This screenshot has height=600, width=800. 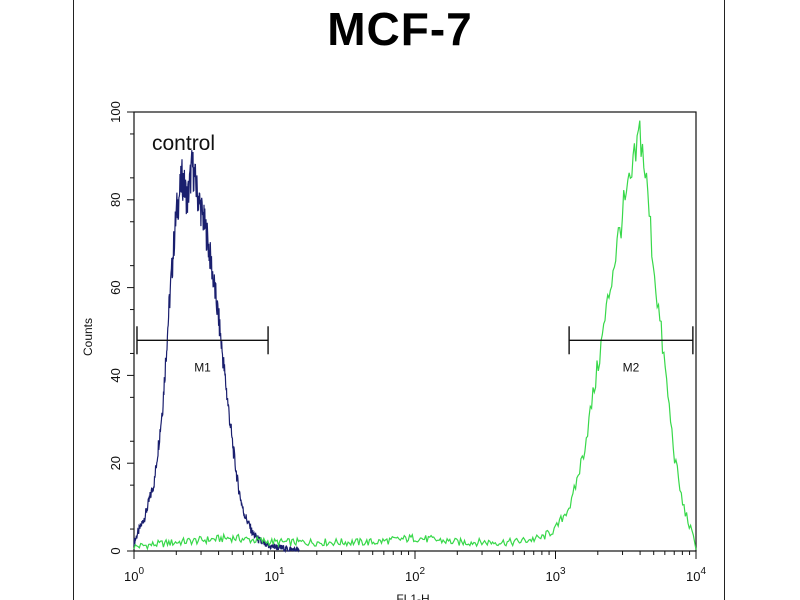 I want to click on y-tick-label: 20, so click(x=115, y=463).